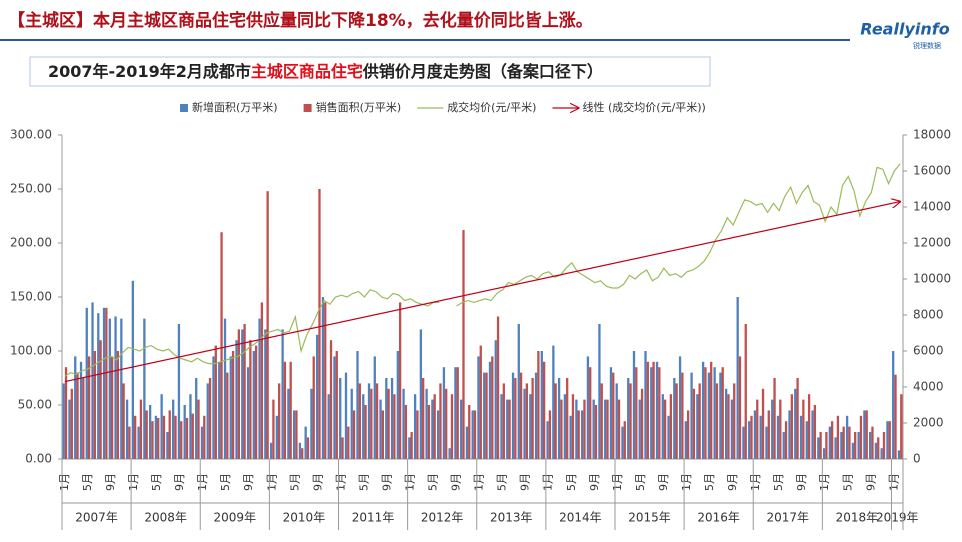 The width and height of the screenshot is (962, 542). Describe the element at coordinates (442, 518) in the screenshot. I see `year-label: 2012年` at that location.